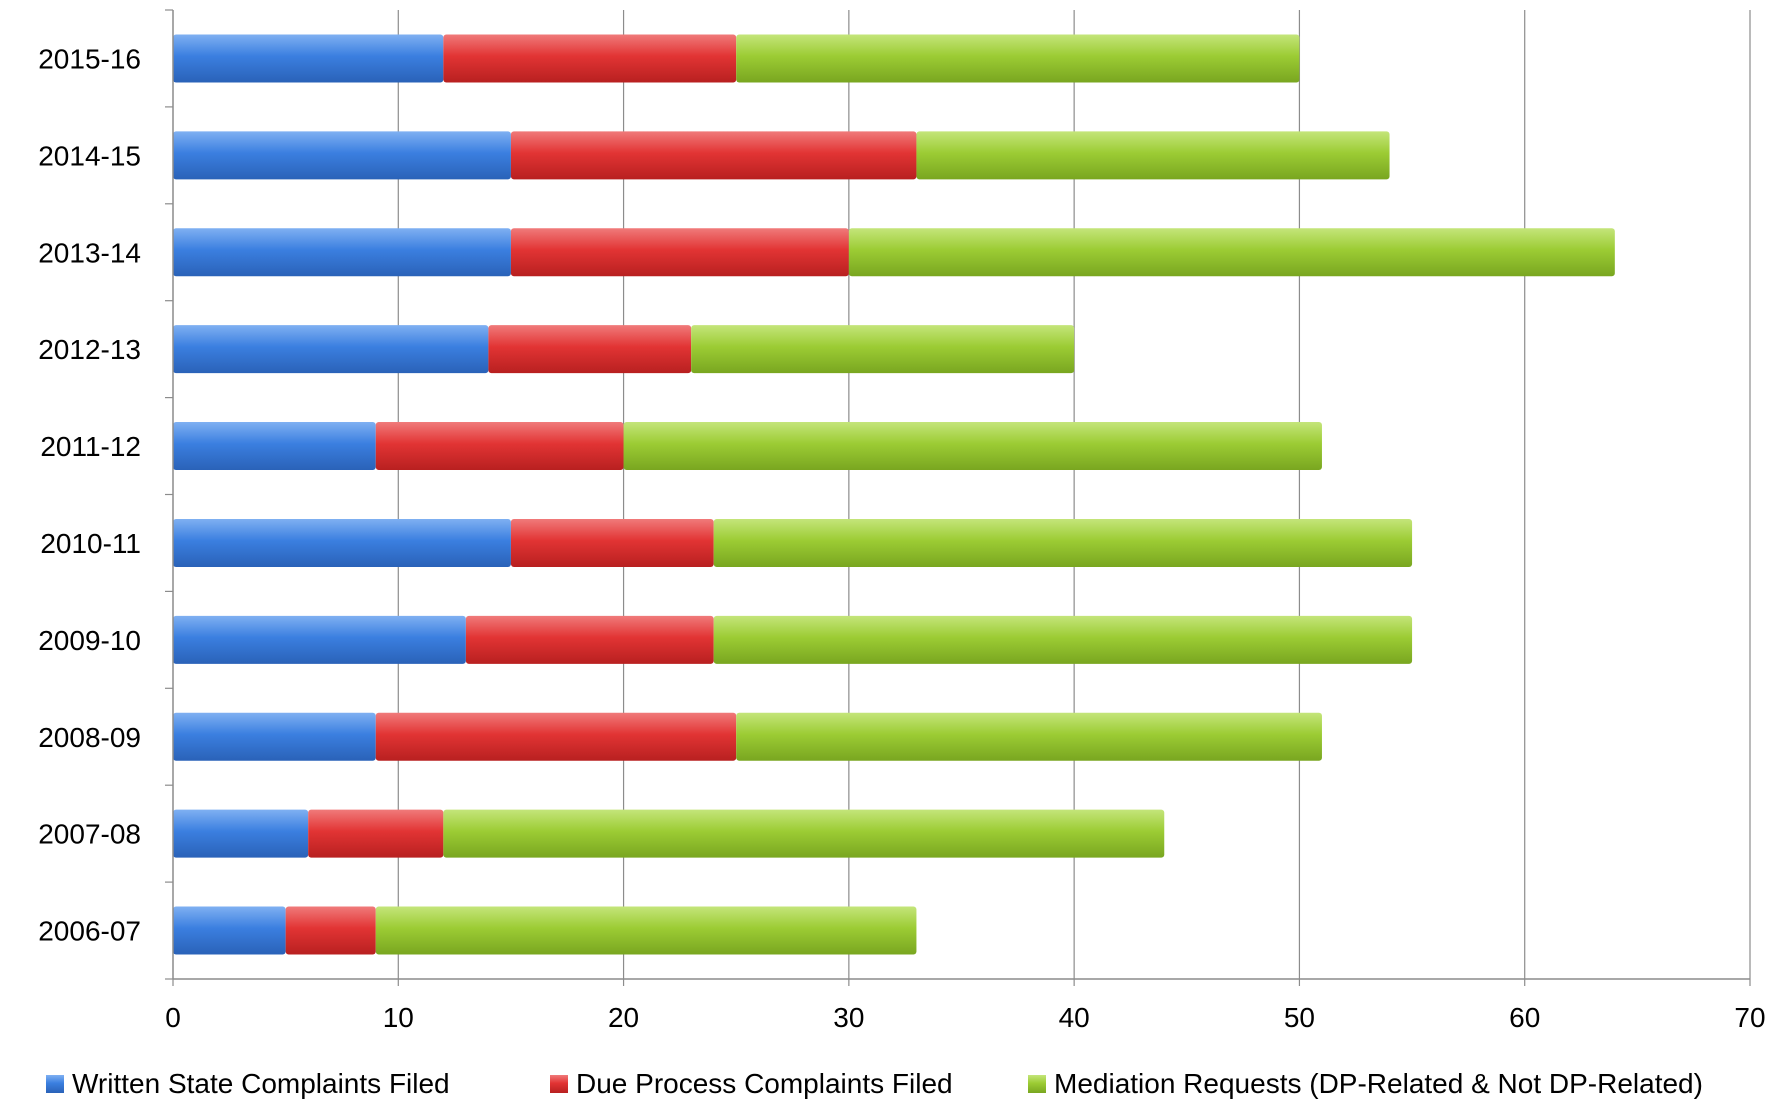 This screenshot has width=1786, height=1120. What do you see at coordinates (261, 1083) in the screenshot?
I see `legend-label: Written State Complaints Filed` at bounding box center [261, 1083].